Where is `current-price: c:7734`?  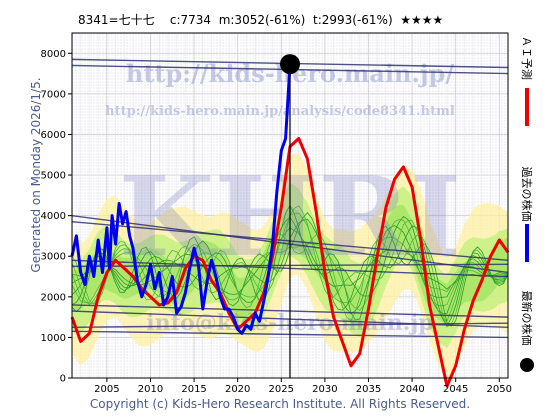 current-price: c:7734 is located at coordinates (190, 20).